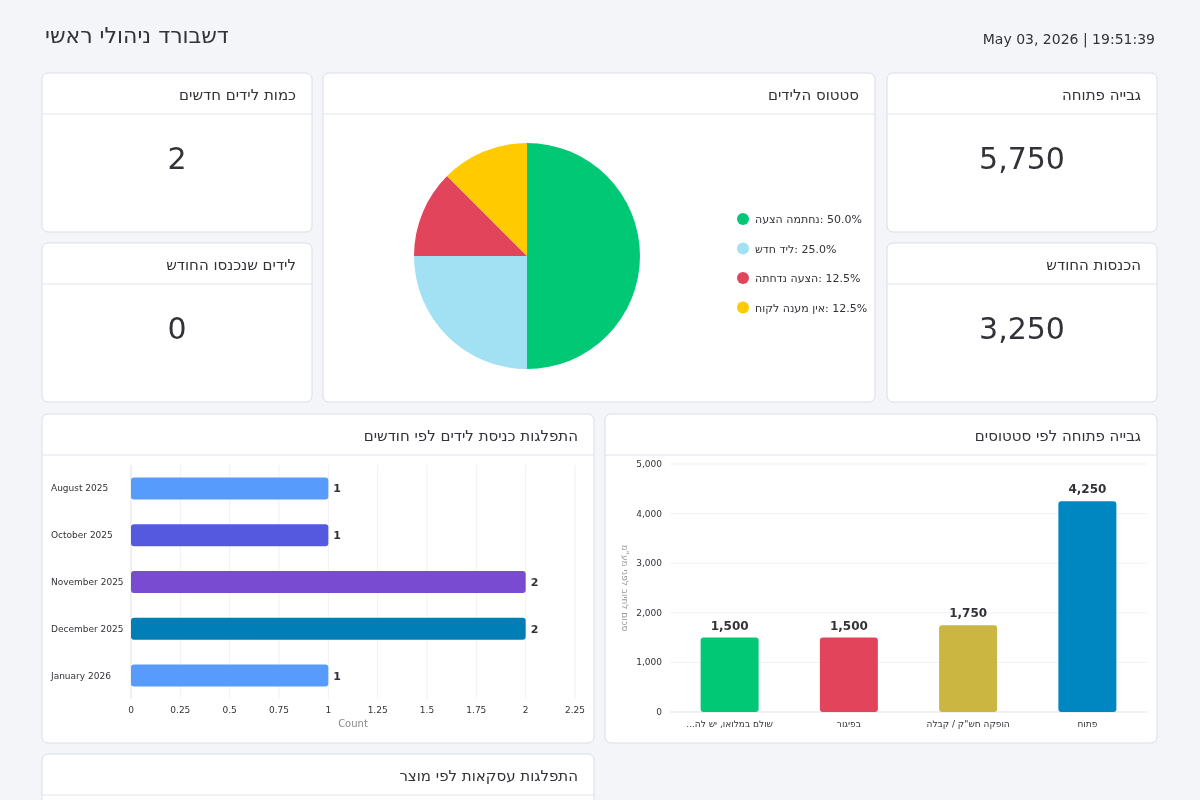  What do you see at coordinates (87, 628) in the screenshot?
I see `y-tick-label: December 2025` at bounding box center [87, 628].